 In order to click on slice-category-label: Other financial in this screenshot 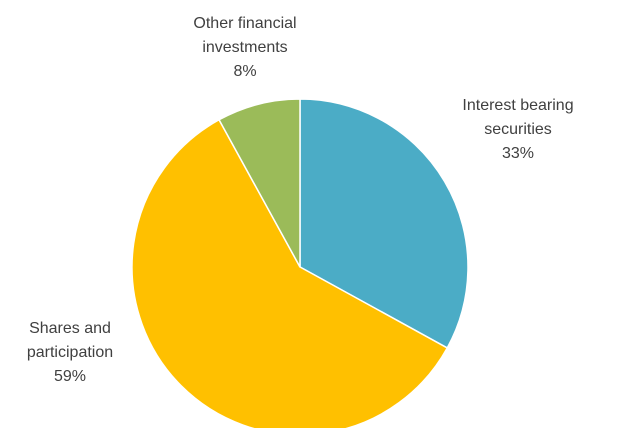, I will do `click(244, 23)`.